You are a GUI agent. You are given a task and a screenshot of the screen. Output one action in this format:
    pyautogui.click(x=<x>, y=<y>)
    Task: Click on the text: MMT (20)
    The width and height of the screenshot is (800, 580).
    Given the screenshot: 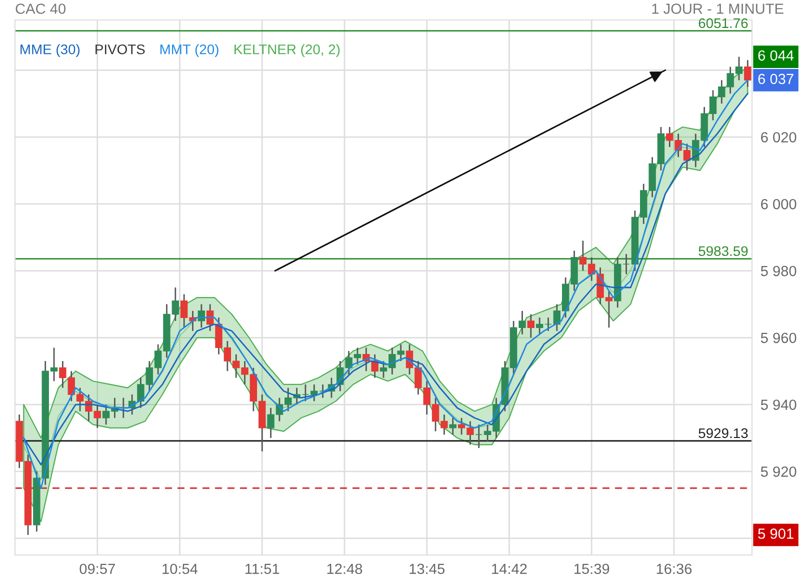 What is the action you would take?
    pyautogui.click(x=189, y=51)
    